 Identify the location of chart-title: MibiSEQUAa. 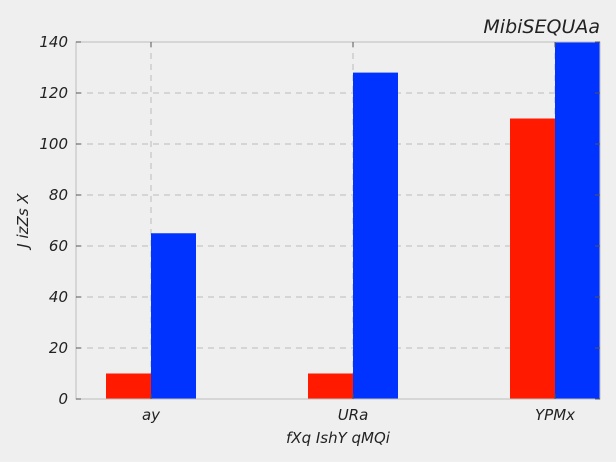
(541, 27).